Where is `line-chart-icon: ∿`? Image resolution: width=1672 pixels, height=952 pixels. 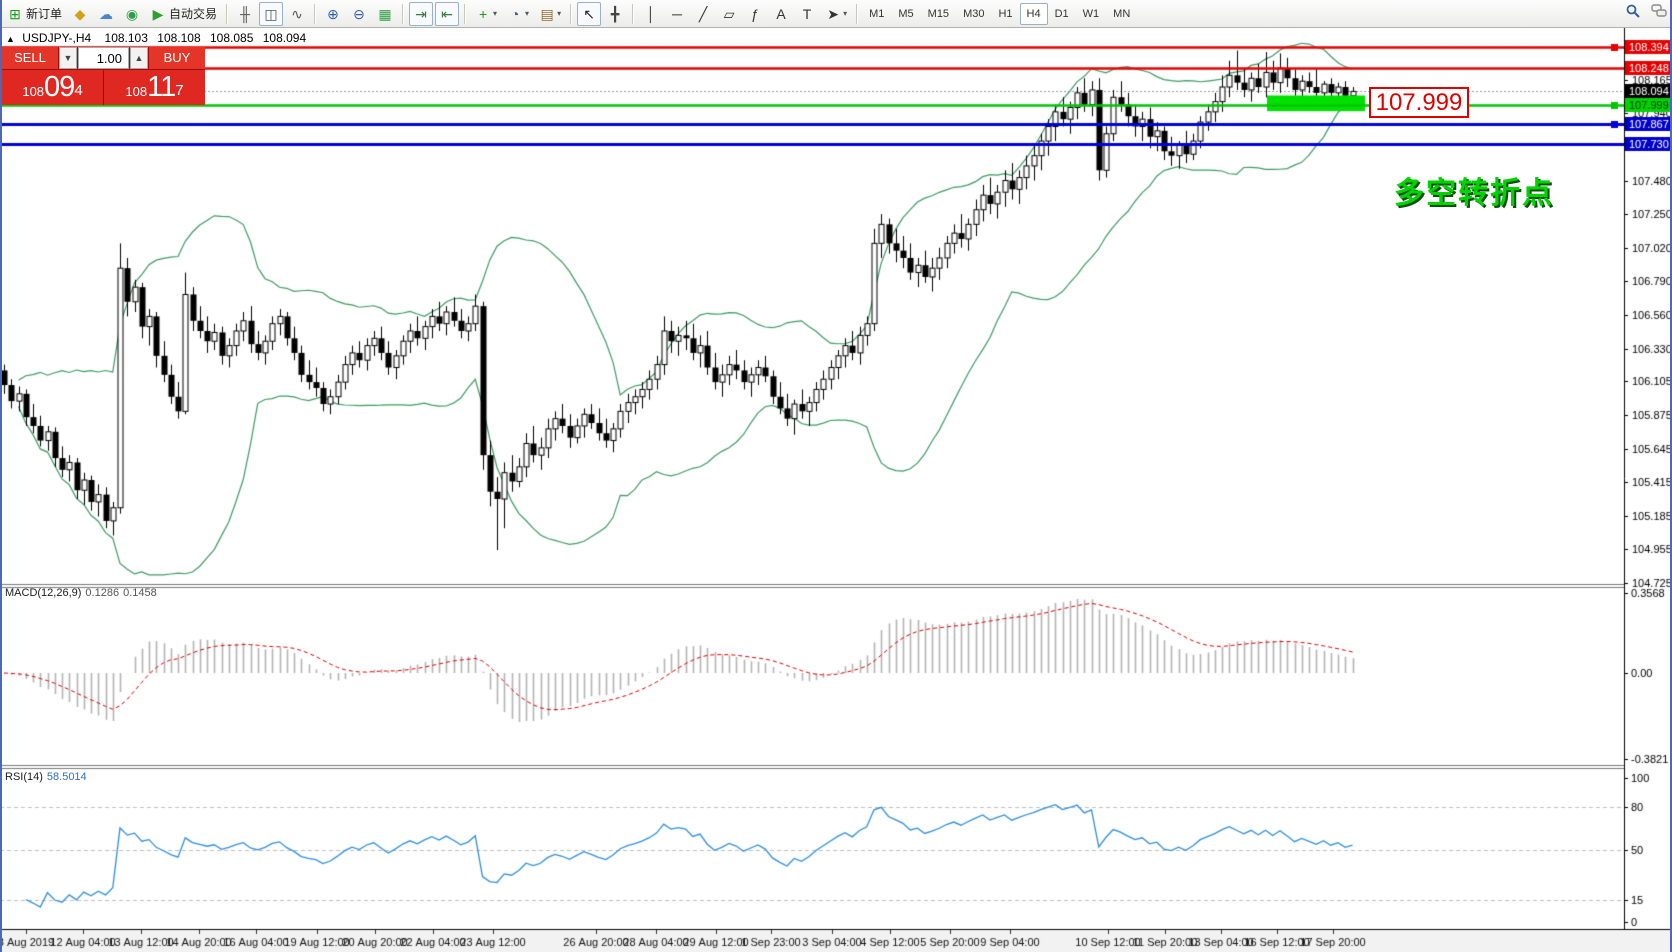 line-chart-icon: ∿ is located at coordinates (297, 13).